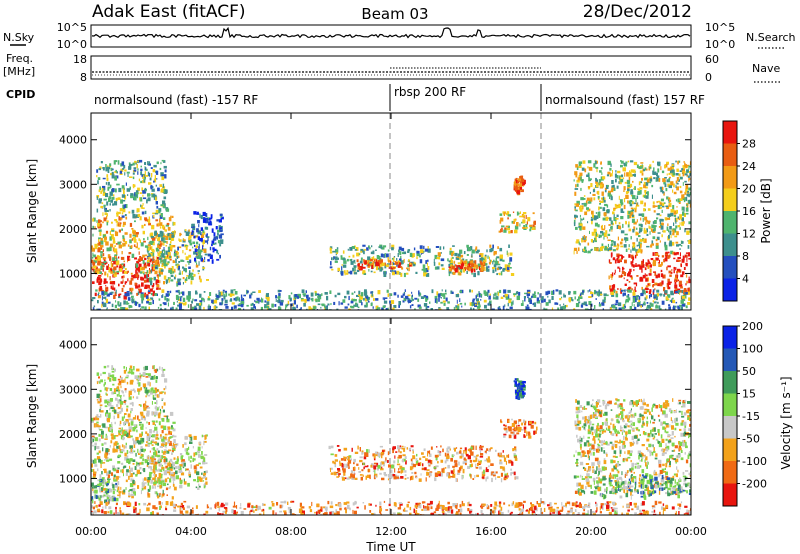 The width and height of the screenshot is (800, 554). What do you see at coordinates (73, 140) in the screenshot?
I see `power-ytick-label: 4000` at bounding box center [73, 140].